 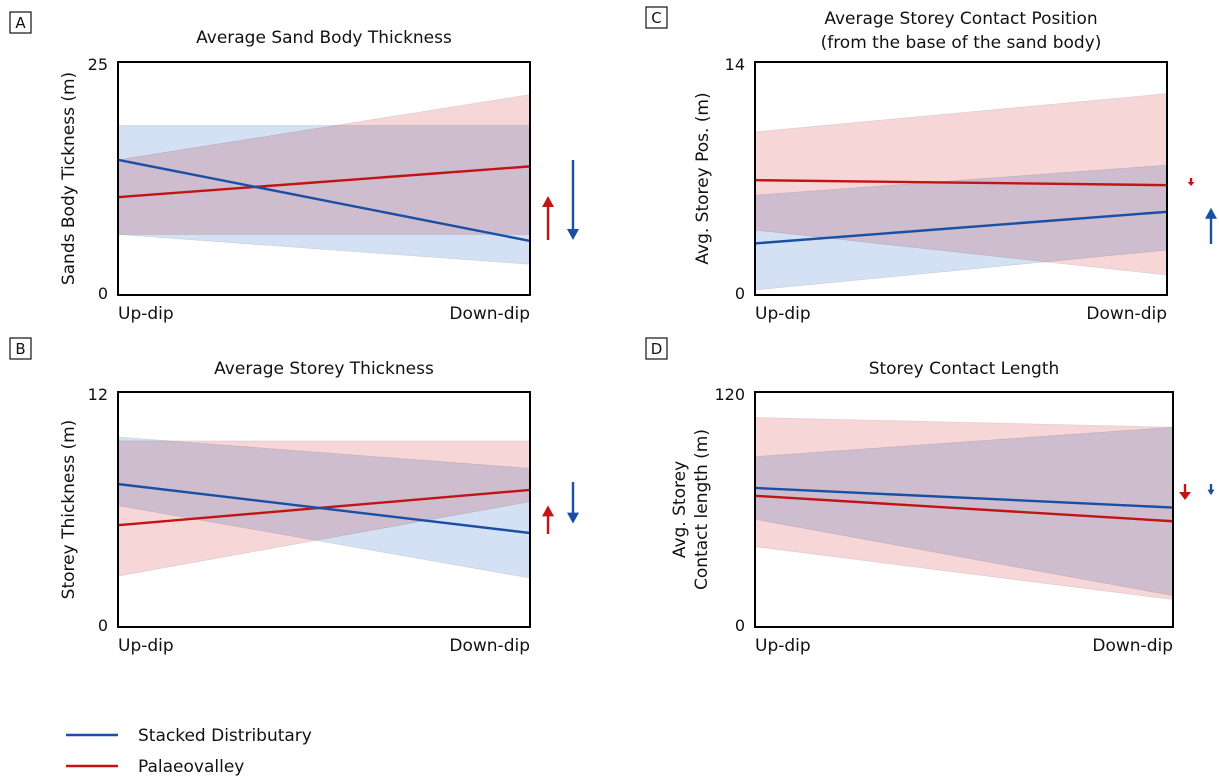 I want to click on panel-label-text: A, so click(x=20, y=23).